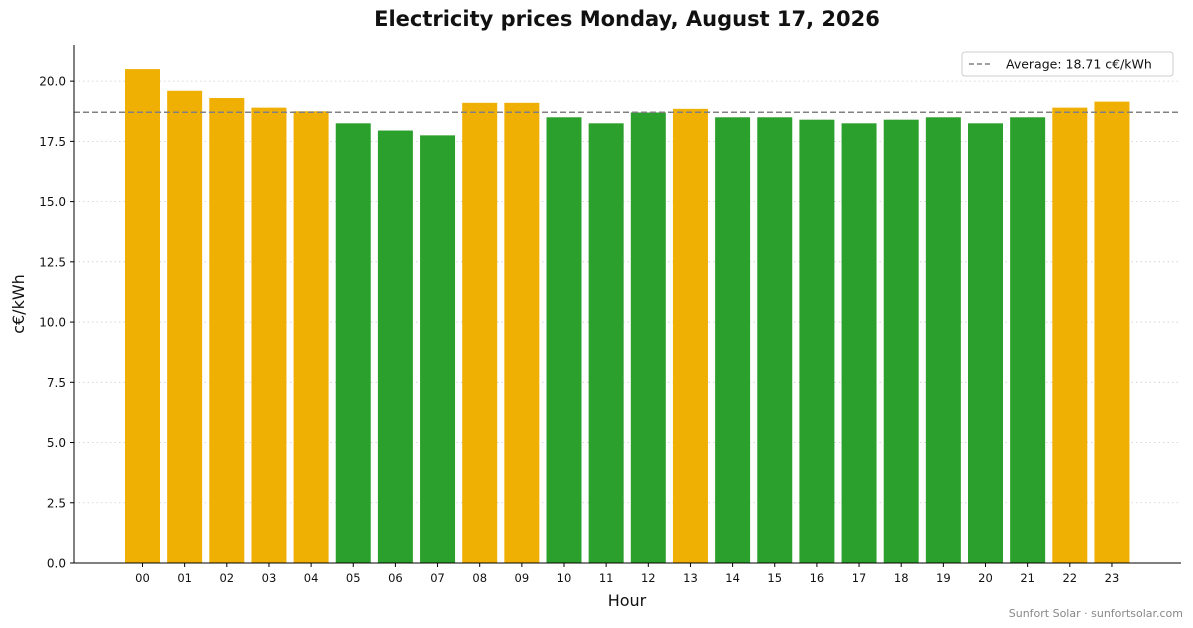 The width and height of the screenshot is (1193, 628). What do you see at coordinates (311, 578) in the screenshot?
I see `x-tick-label: 04` at bounding box center [311, 578].